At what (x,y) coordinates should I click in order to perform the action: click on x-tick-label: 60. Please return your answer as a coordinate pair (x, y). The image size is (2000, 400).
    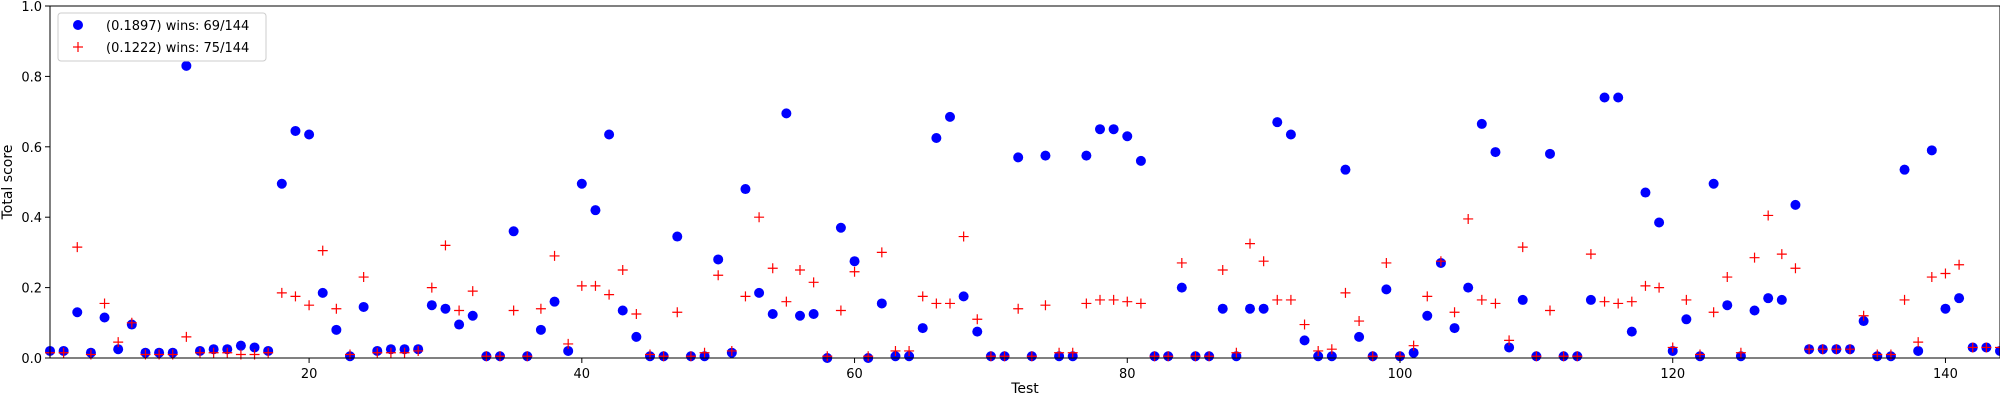
    Looking at the image, I should click on (854, 374).